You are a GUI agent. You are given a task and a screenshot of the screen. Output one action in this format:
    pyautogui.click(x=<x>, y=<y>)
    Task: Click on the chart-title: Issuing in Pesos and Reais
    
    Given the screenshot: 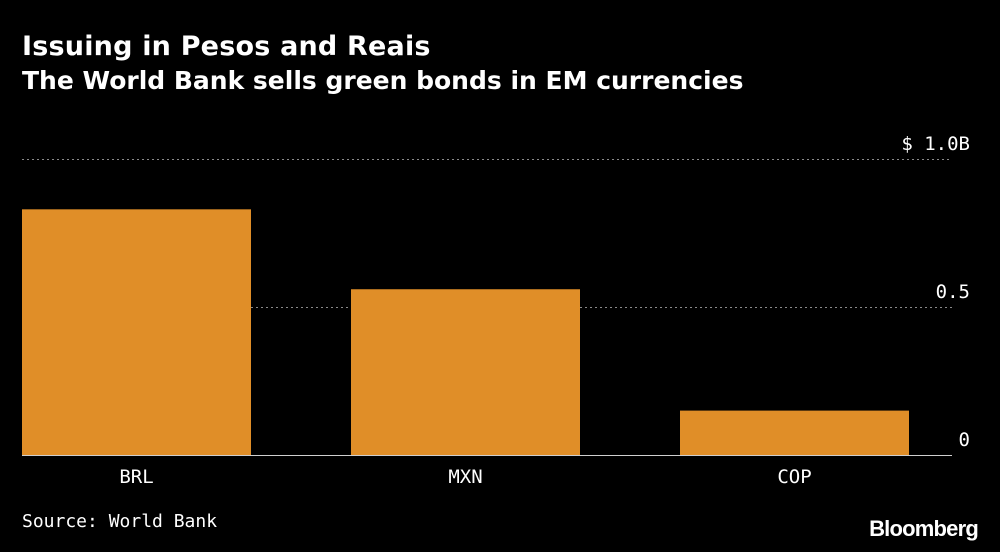 What is the action you would take?
    pyautogui.click(x=226, y=46)
    